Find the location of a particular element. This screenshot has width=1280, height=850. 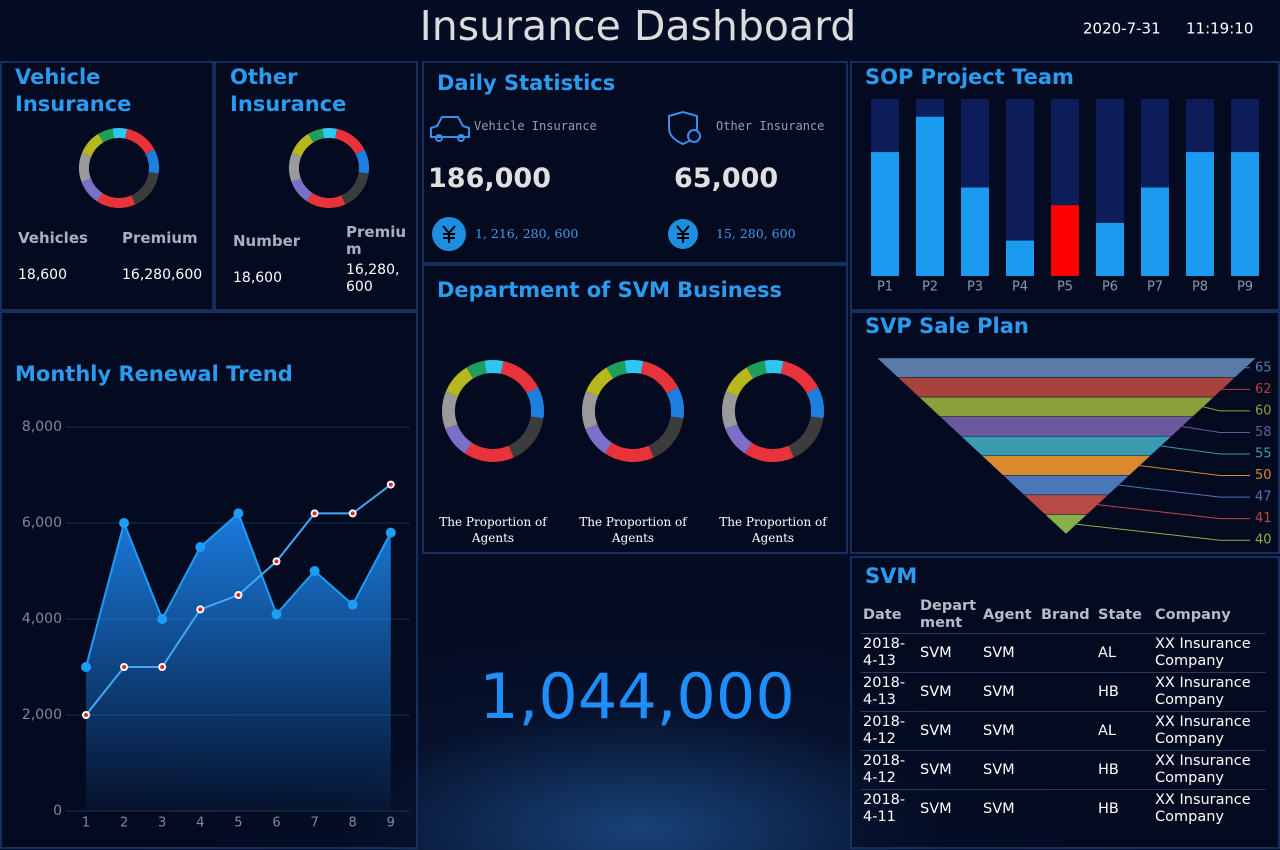

x-tick-label: P2 is located at coordinates (930, 287).